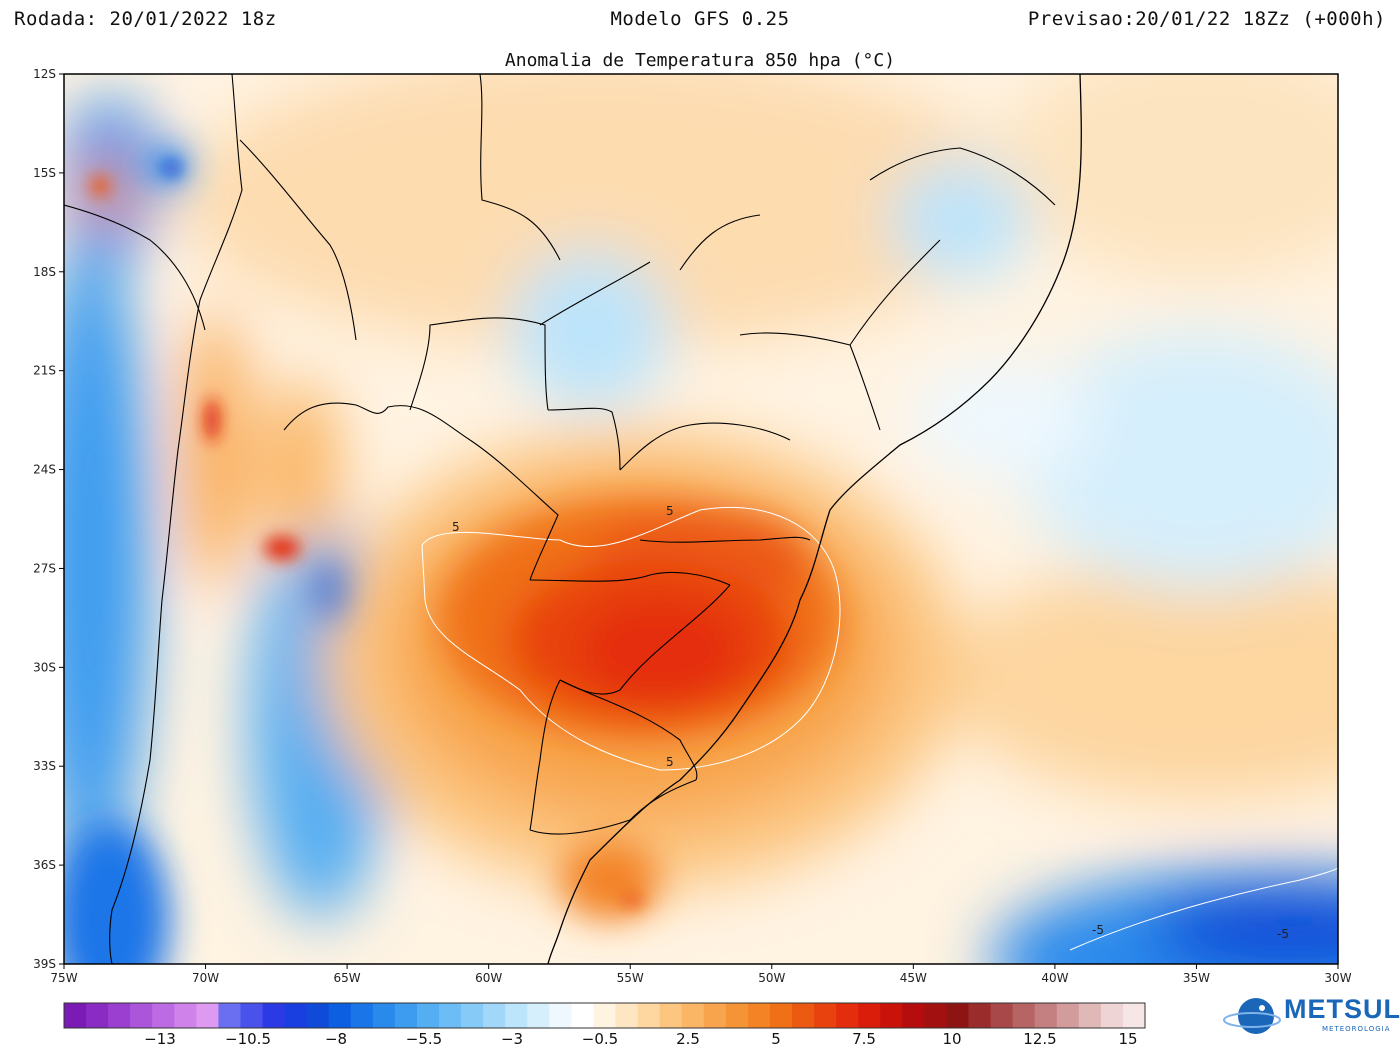 Image resolution: width=1400 pixels, height=1052 pixels. I want to click on map-title: Anomalia de Temperatura 850 hpa (°C), so click(700, 60).